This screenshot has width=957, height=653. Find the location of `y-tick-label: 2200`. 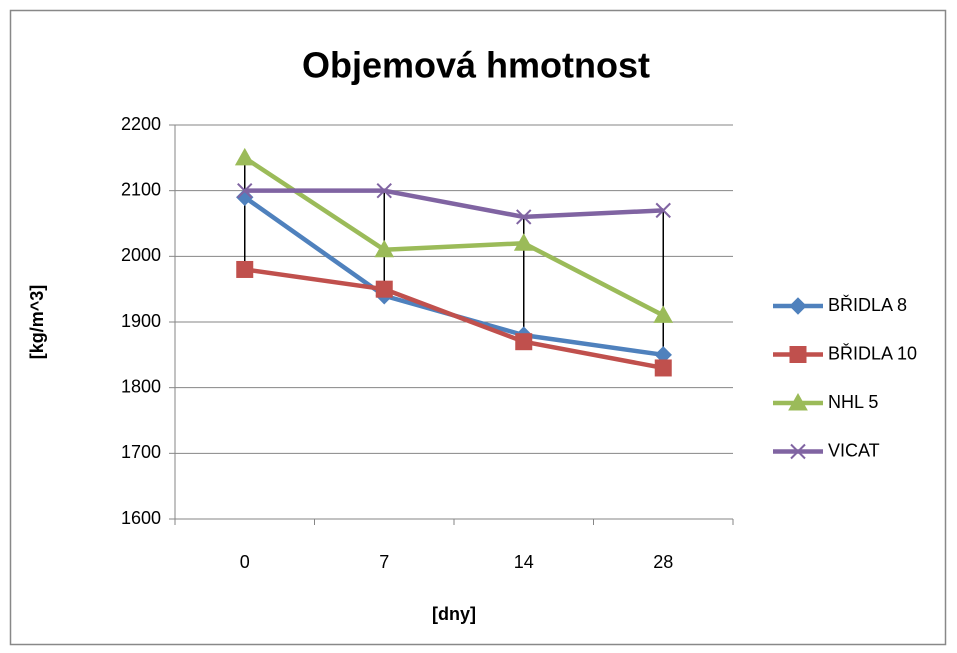

y-tick-label: 2200 is located at coordinates (141, 124).